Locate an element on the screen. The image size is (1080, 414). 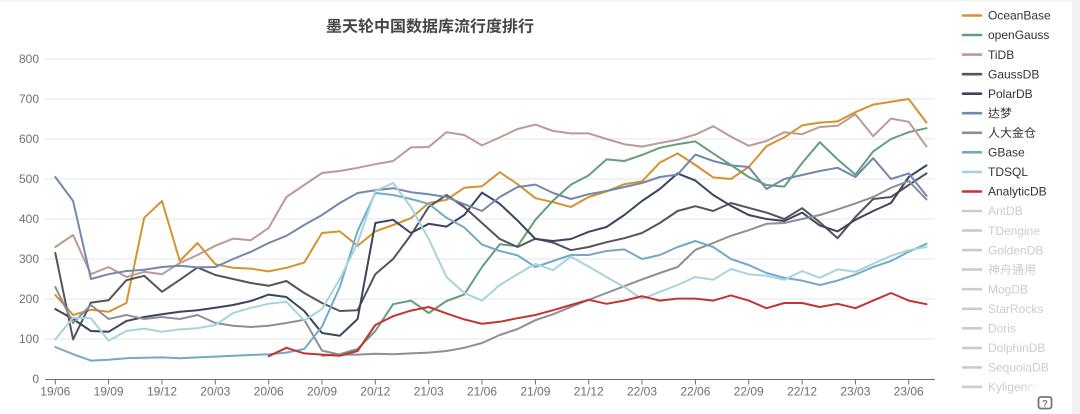
svg-text: 400 is located at coordinates (29, 219).